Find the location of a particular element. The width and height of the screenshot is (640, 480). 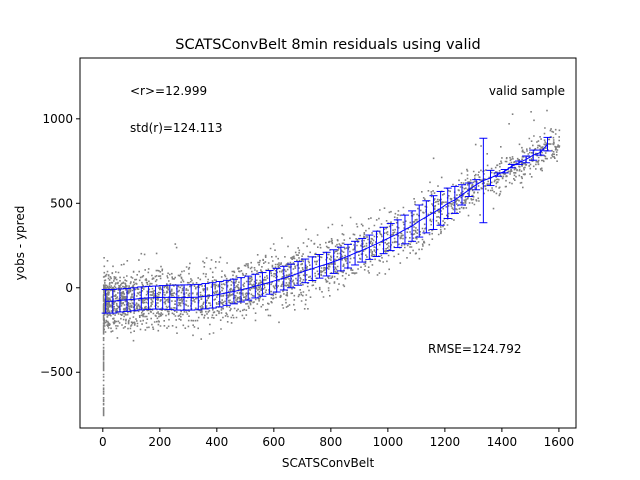

x-tick-label: 600 is located at coordinates (273, 442).